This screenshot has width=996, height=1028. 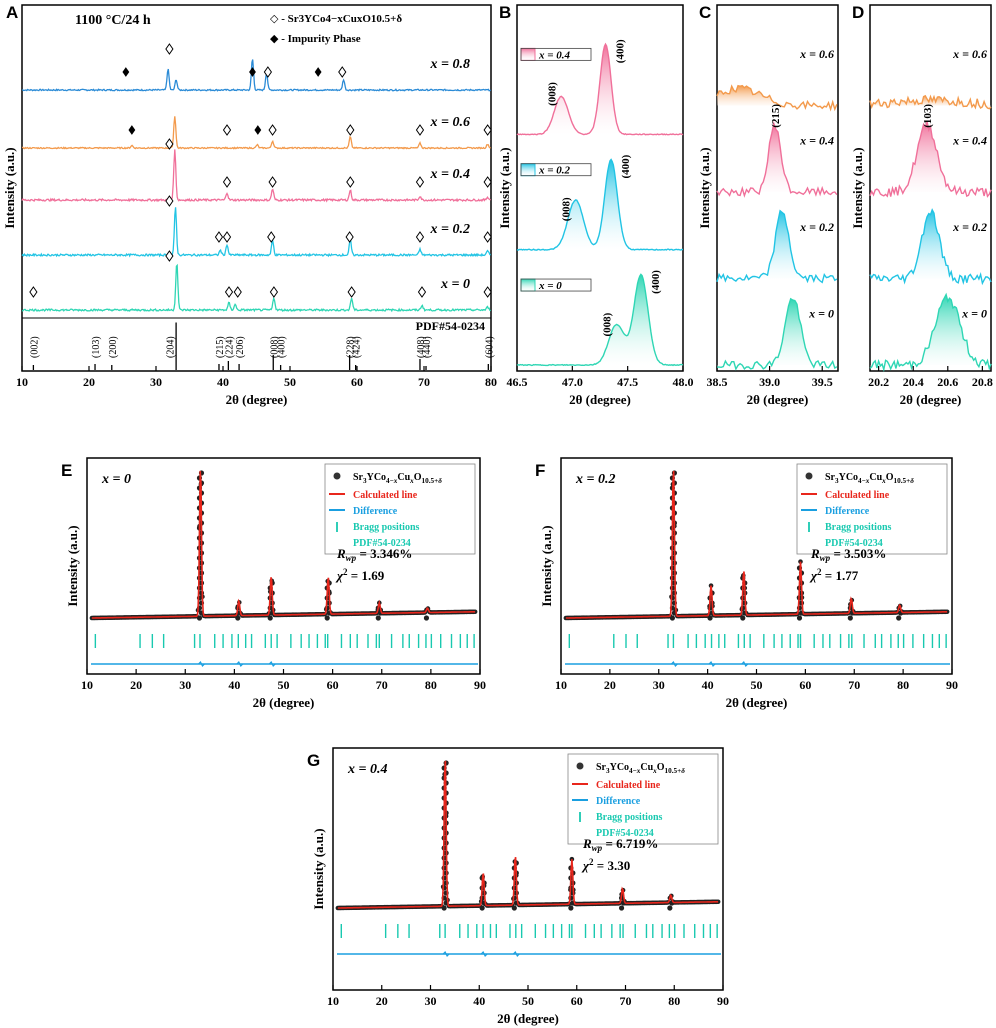 I want to click on peak-label: (008), so click(x=552, y=94).